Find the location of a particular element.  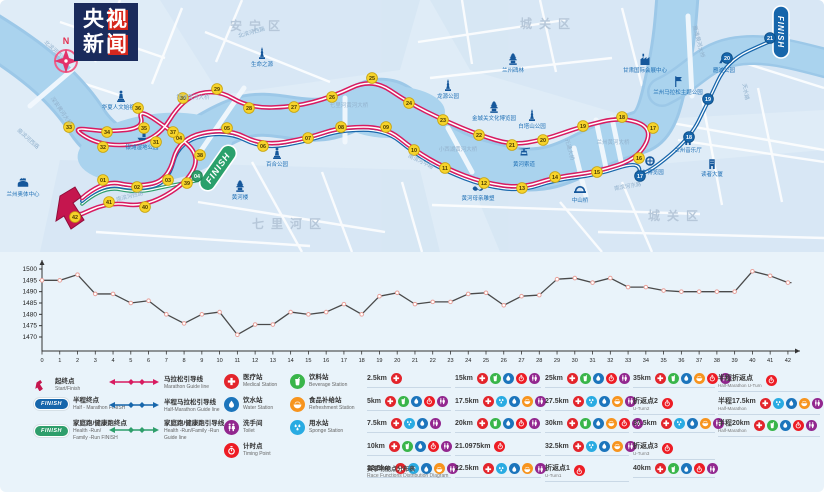

legend-item-text: 食品补给站 Refreshment Station is located at coordinates (332, 404).